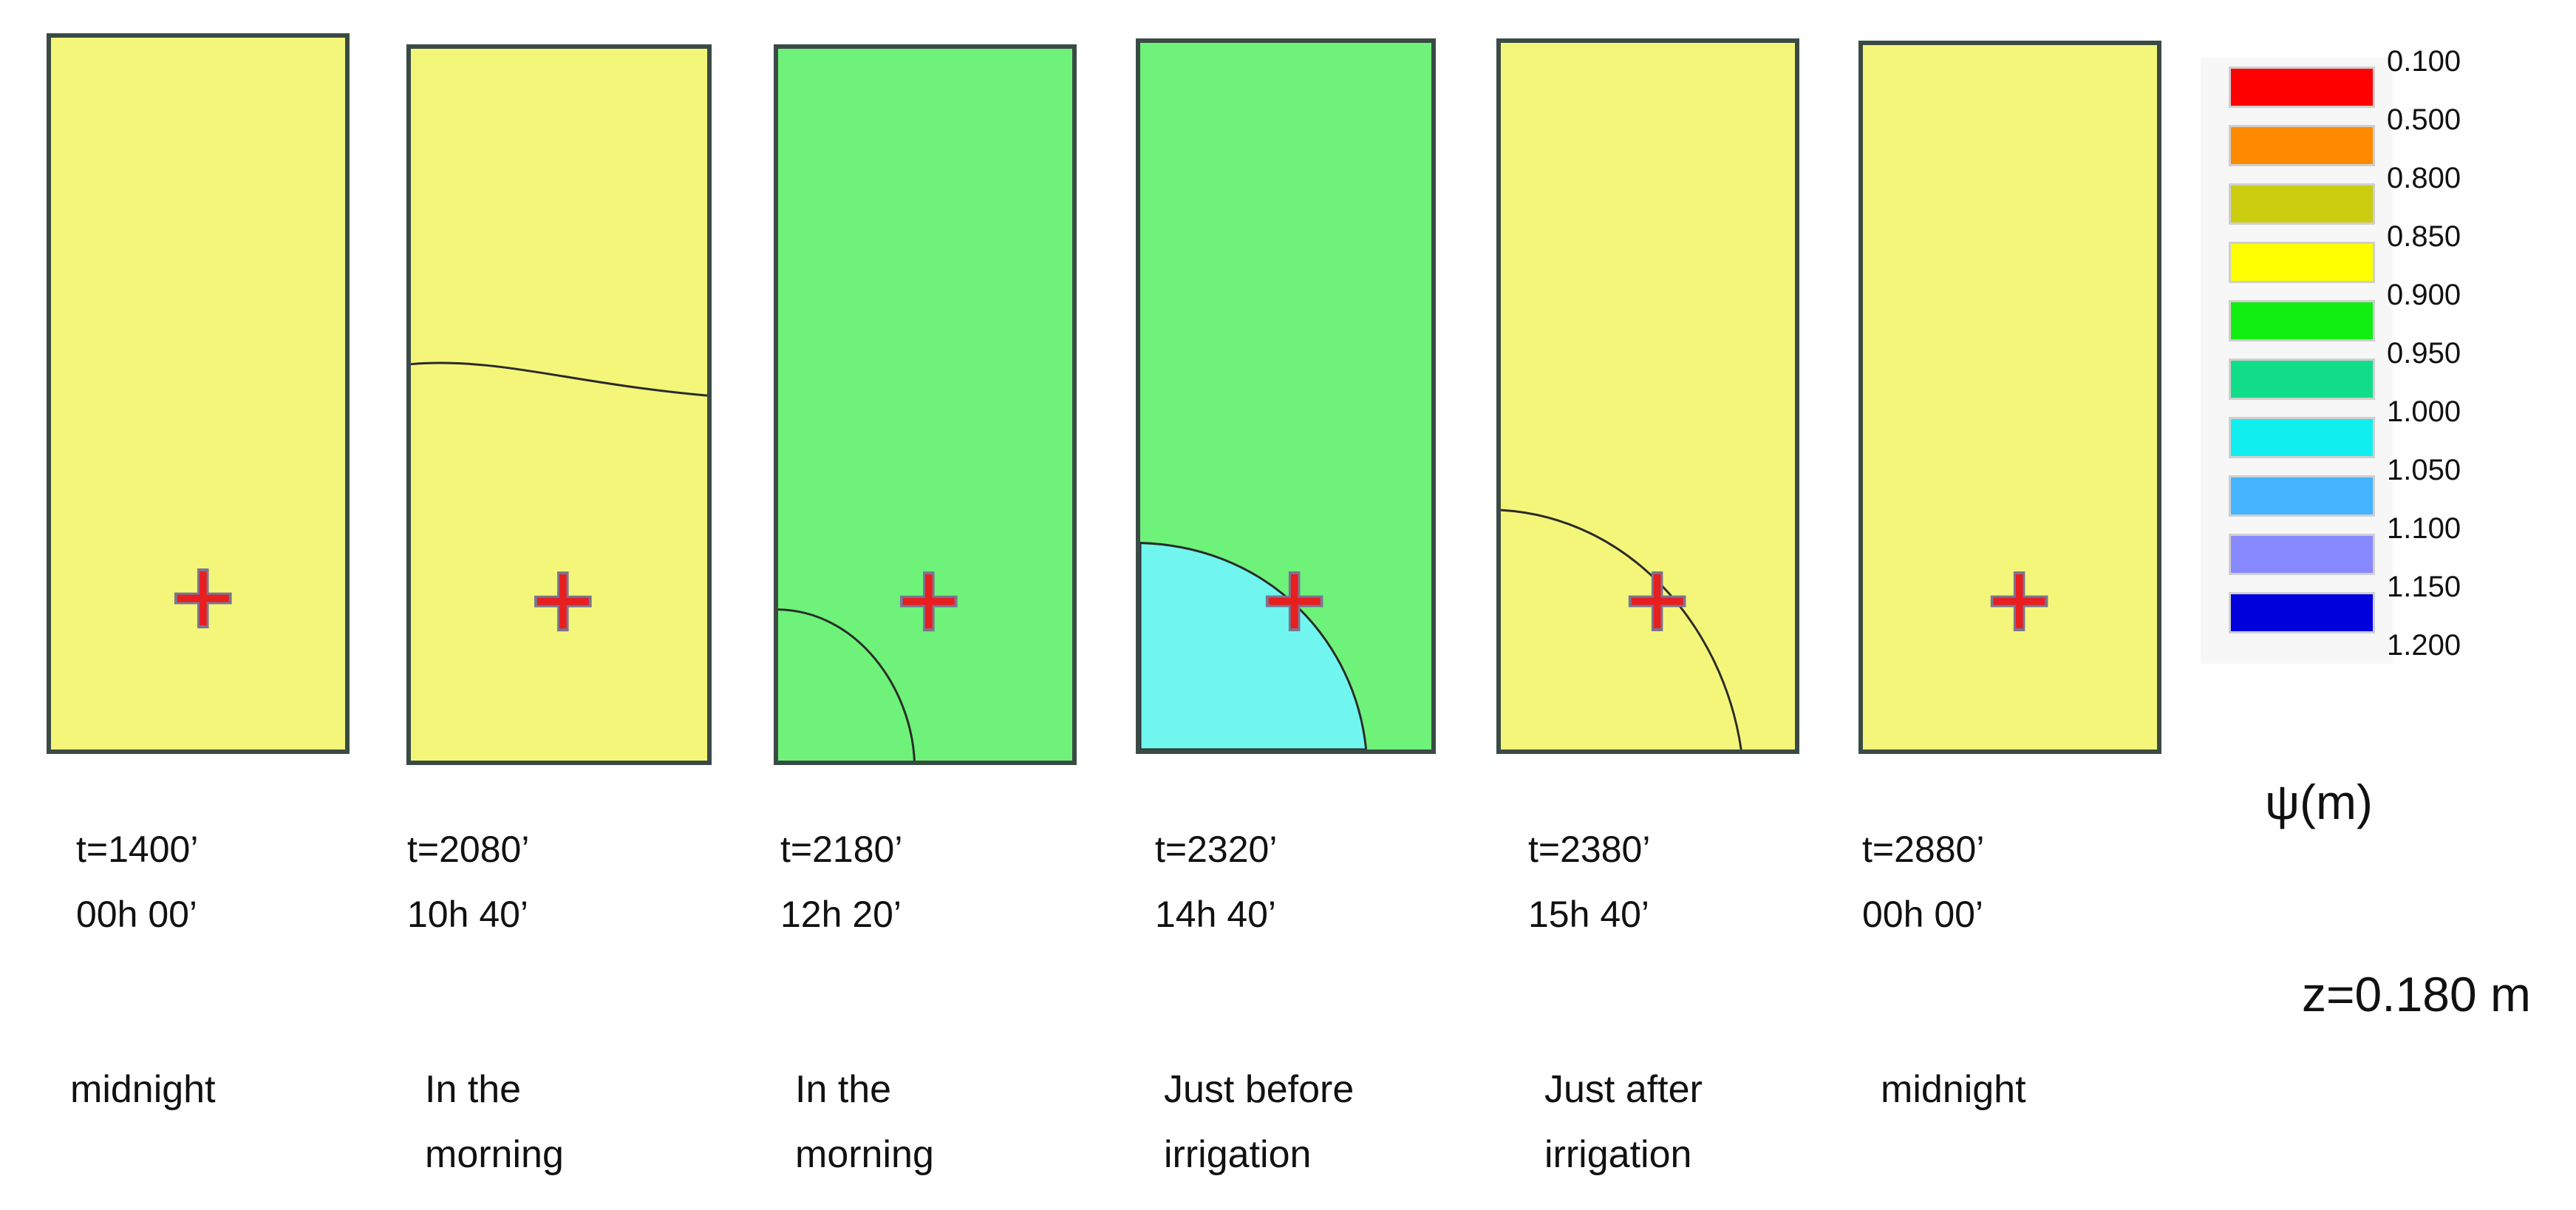 This screenshot has height=1210, width=2576. What do you see at coordinates (1589, 849) in the screenshot?
I see `time-value: t=2380’` at bounding box center [1589, 849].